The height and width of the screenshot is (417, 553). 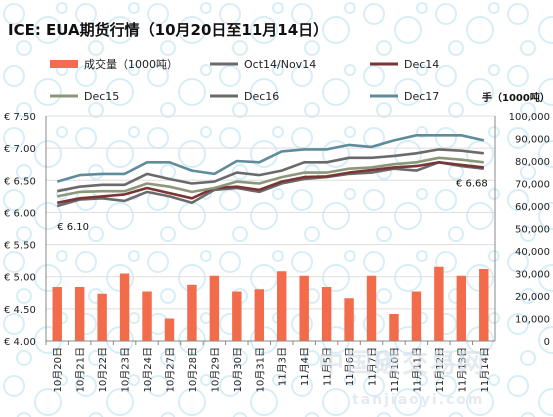 What do you see at coordinates (418, 400) in the screenshot?
I see `watermark-sub: tanjiaoyi.com` at bounding box center [418, 400].